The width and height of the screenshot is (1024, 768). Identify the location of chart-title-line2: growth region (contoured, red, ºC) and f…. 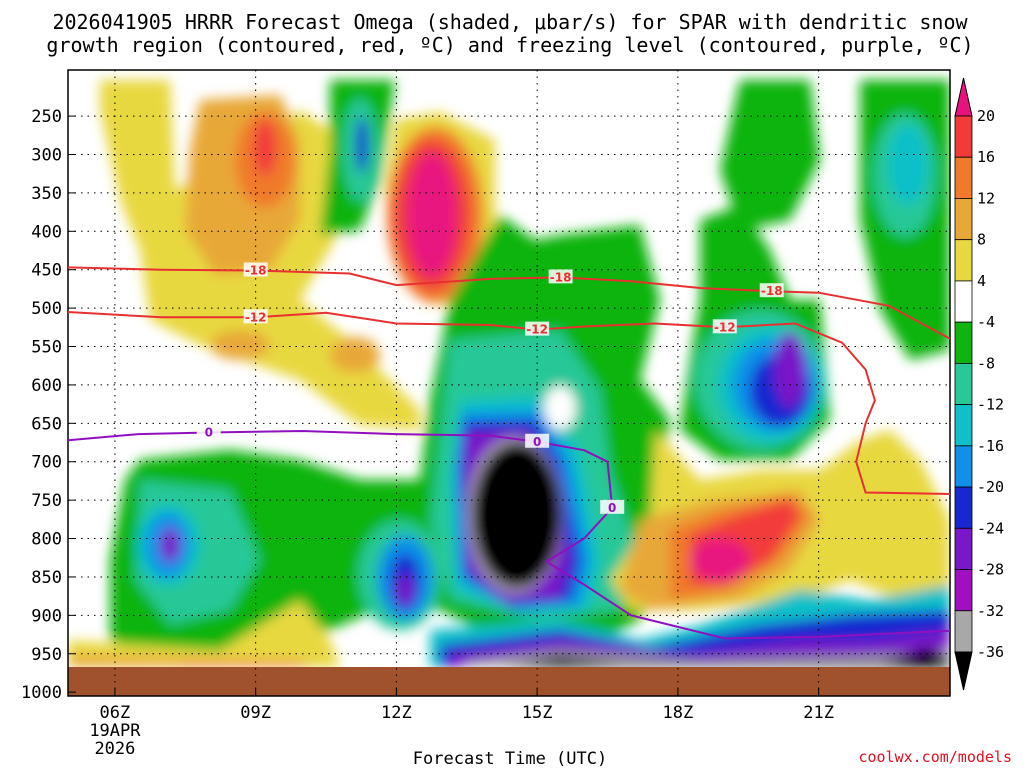
(509, 45).